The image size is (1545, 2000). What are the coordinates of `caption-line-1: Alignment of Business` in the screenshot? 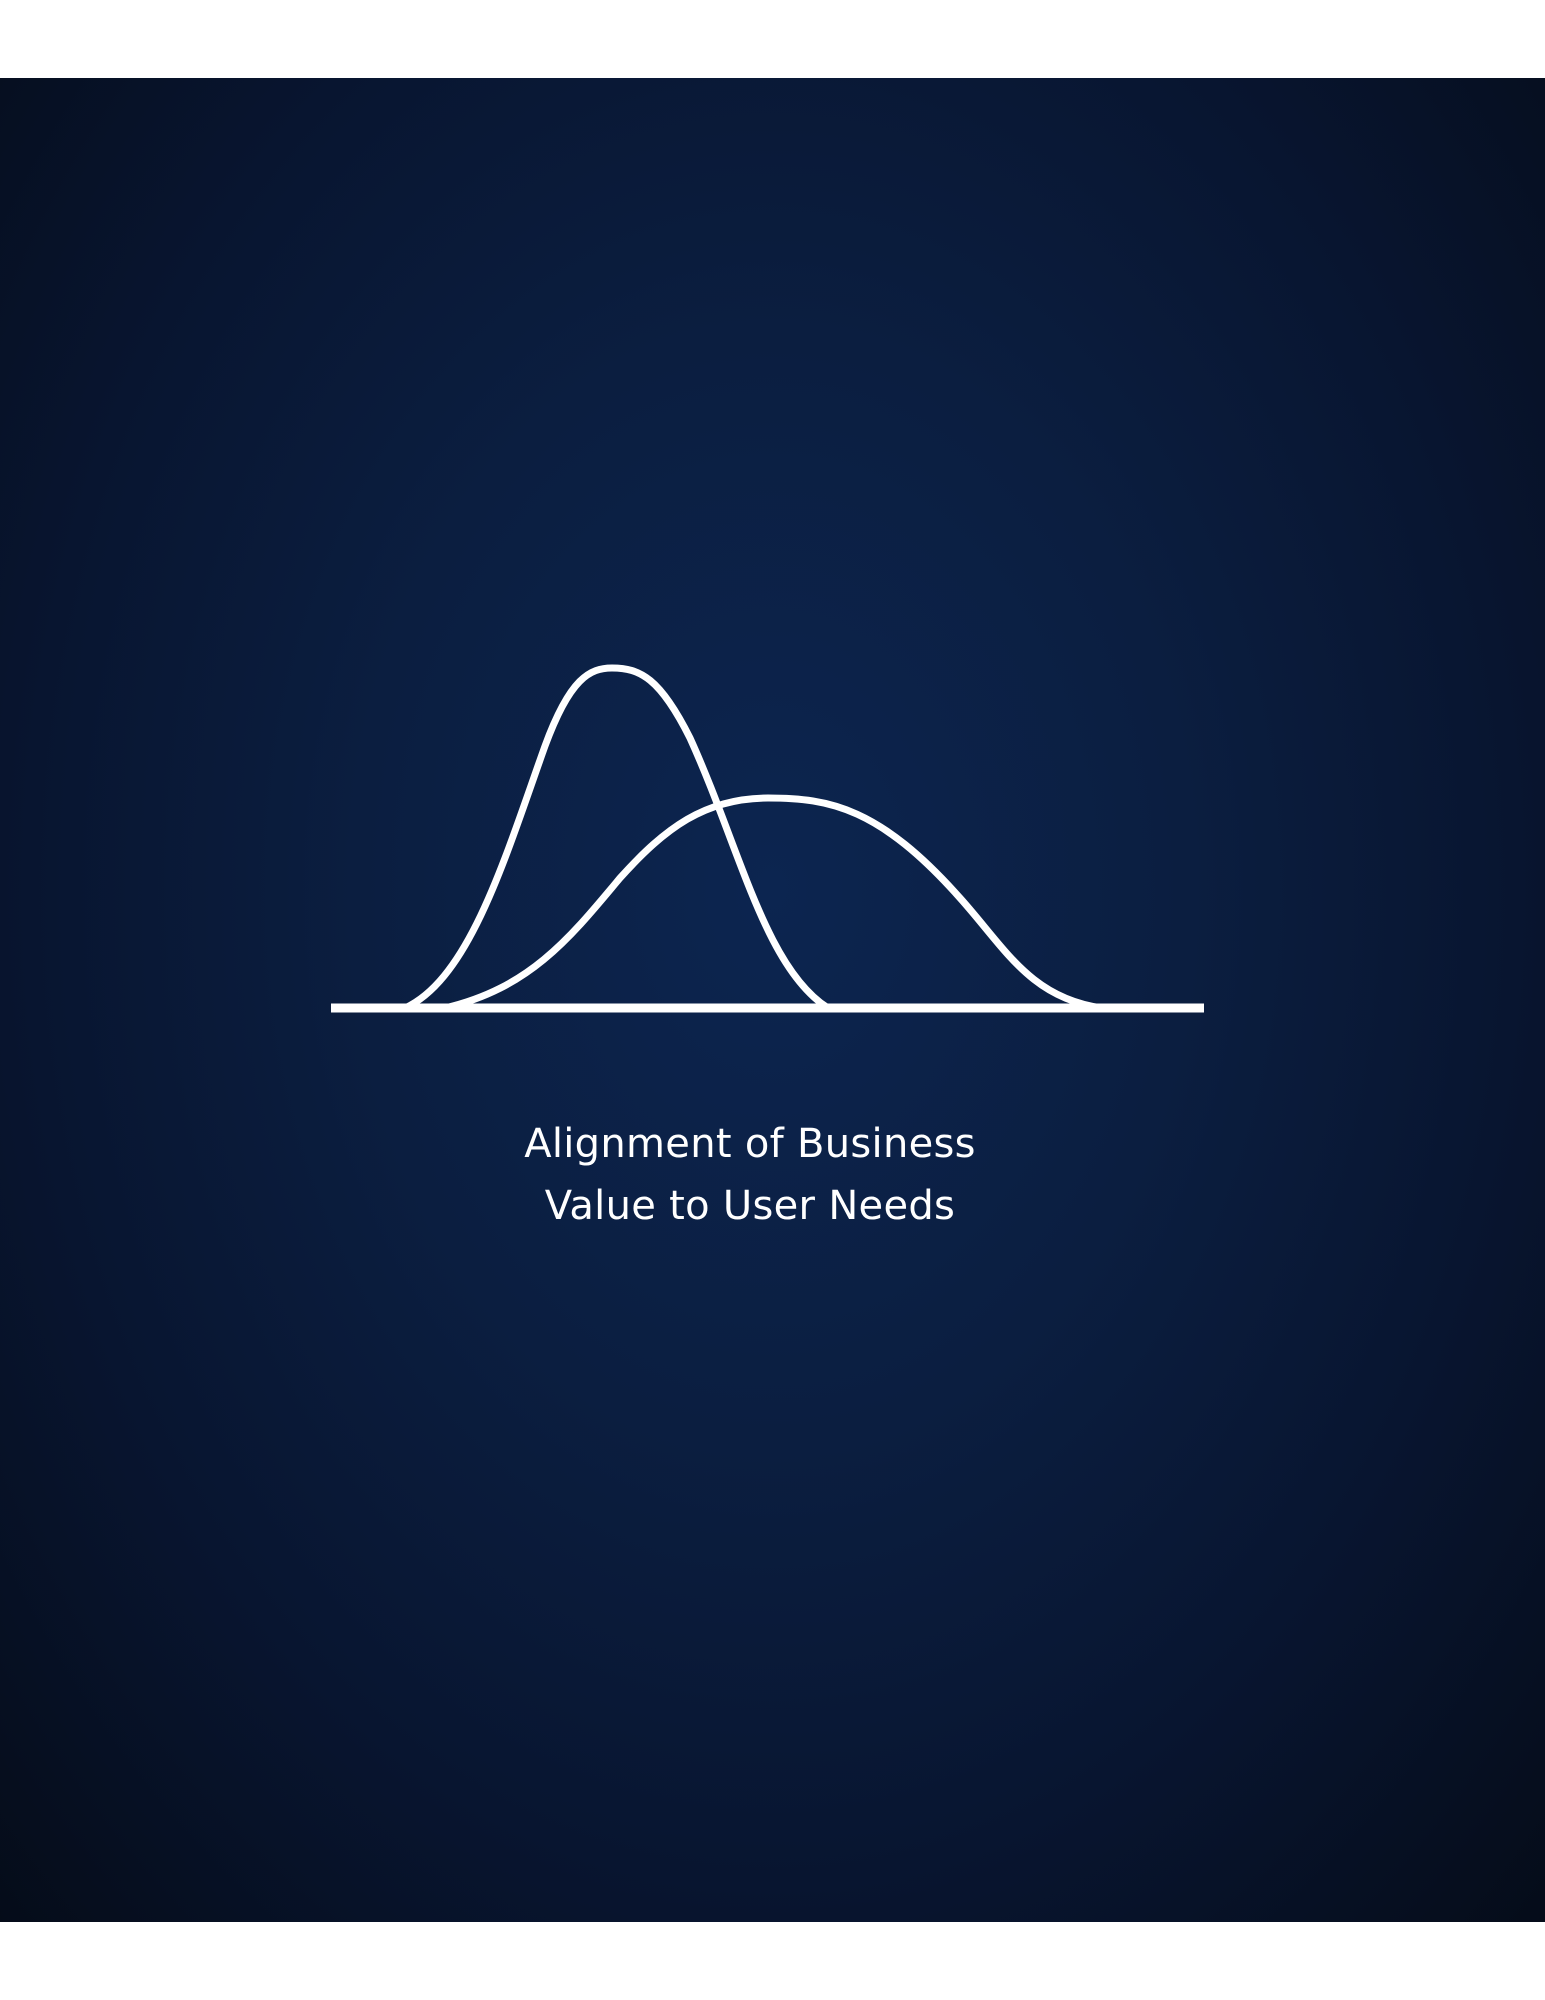 It's located at (750, 1144).